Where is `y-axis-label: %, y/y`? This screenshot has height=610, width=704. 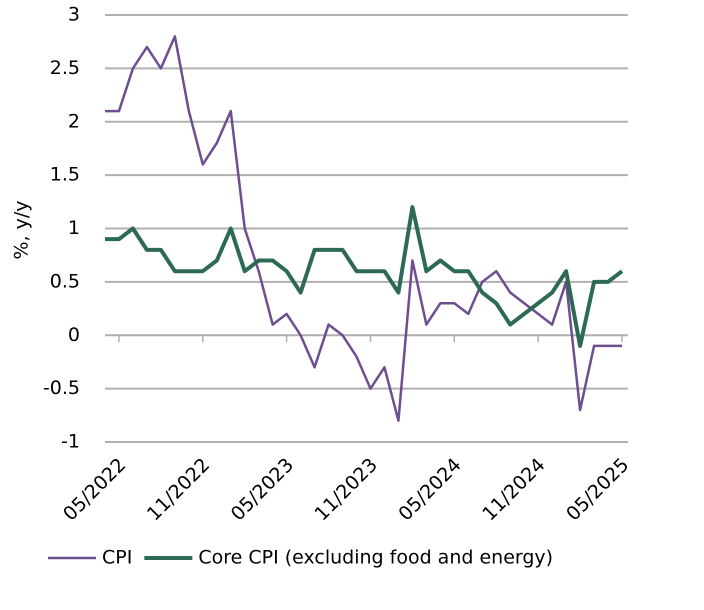
y-axis-label: %, y/y is located at coordinates (22, 229).